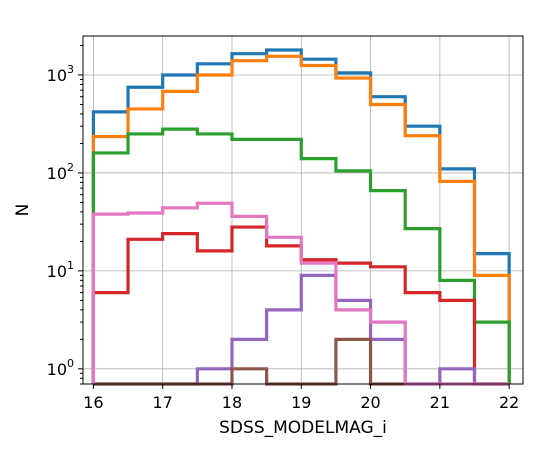 The width and height of the screenshot is (550, 450). Describe the element at coordinates (60, 368) in the screenshot. I see `y-tick-label: 10⁰` at that location.